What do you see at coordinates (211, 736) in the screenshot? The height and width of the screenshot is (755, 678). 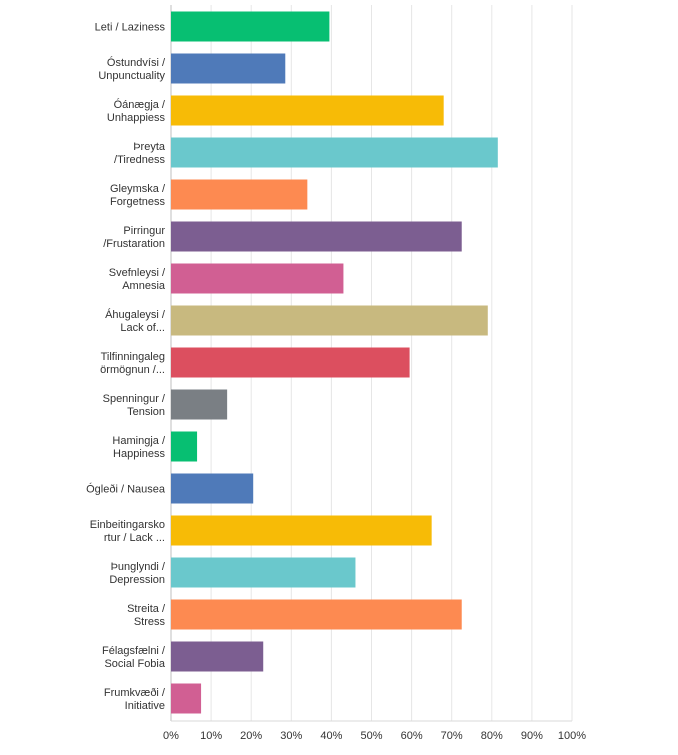 I see `x-tick-label: 10%` at bounding box center [211, 736].